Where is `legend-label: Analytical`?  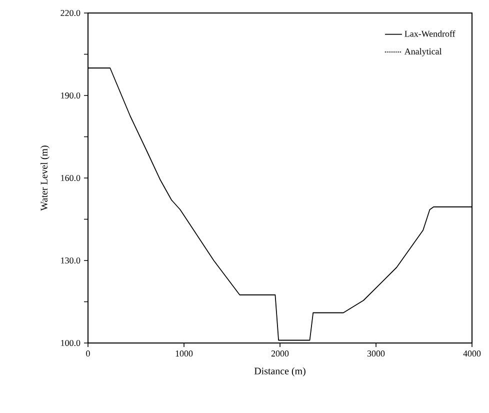
legend-label: Analytical is located at coordinates (423, 52).